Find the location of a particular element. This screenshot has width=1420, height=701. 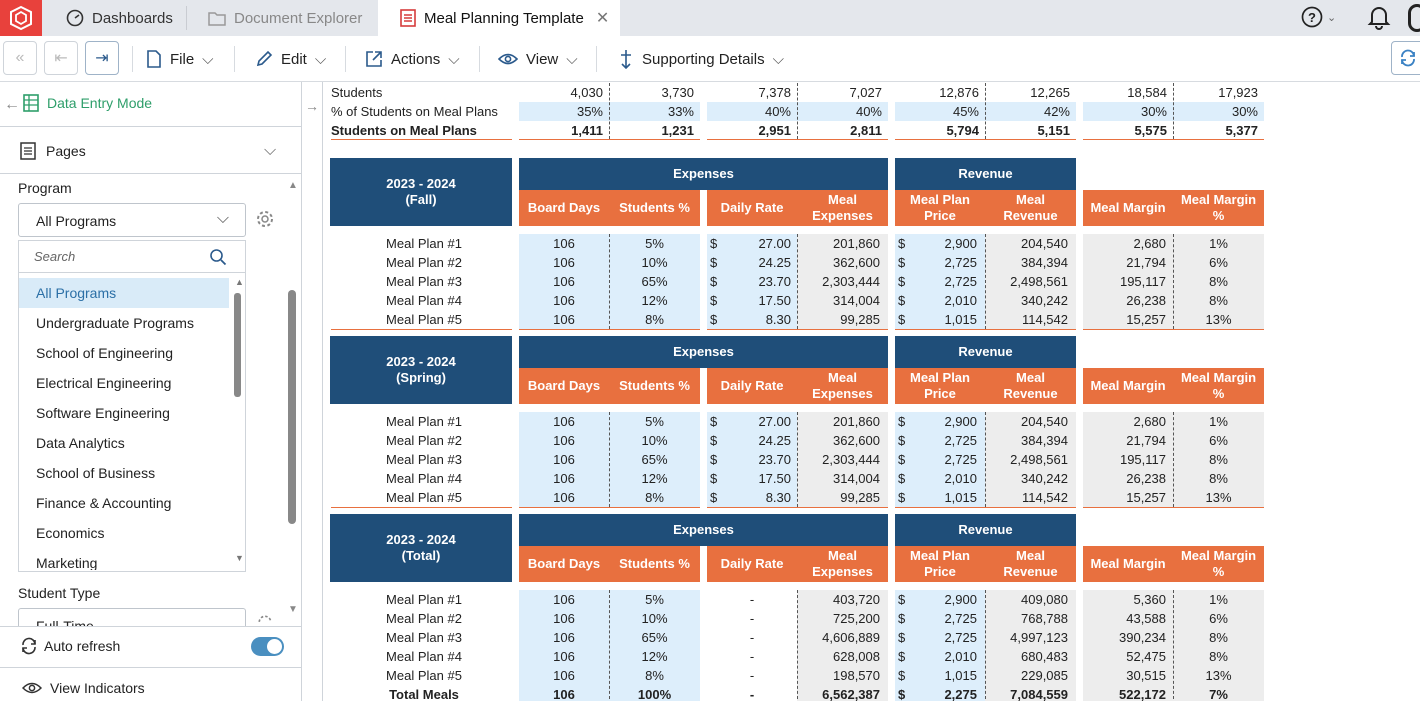

search-input: Search is located at coordinates (55, 256).